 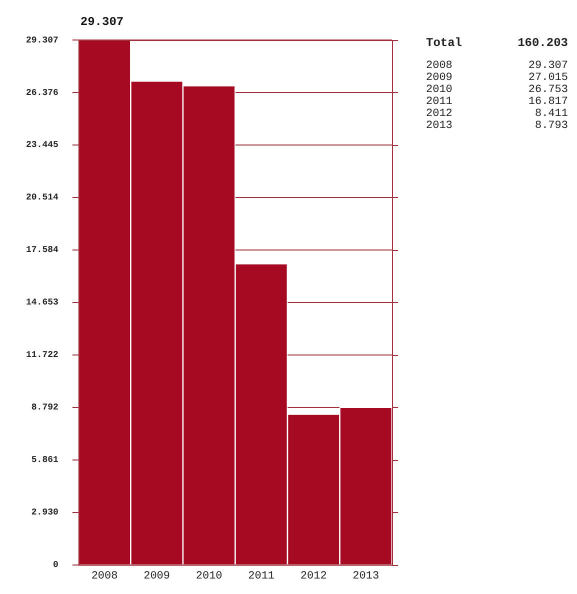 I want to click on x-tick-label: 2012, so click(x=313, y=576).